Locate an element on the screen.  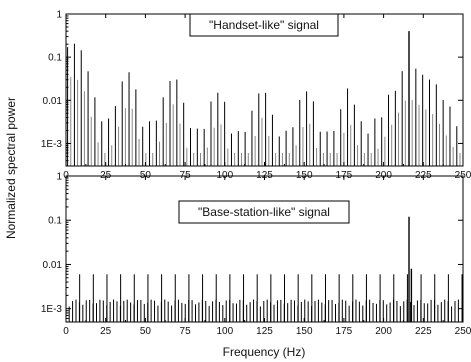
x-tick-label: 25 is located at coordinates (106, 331).